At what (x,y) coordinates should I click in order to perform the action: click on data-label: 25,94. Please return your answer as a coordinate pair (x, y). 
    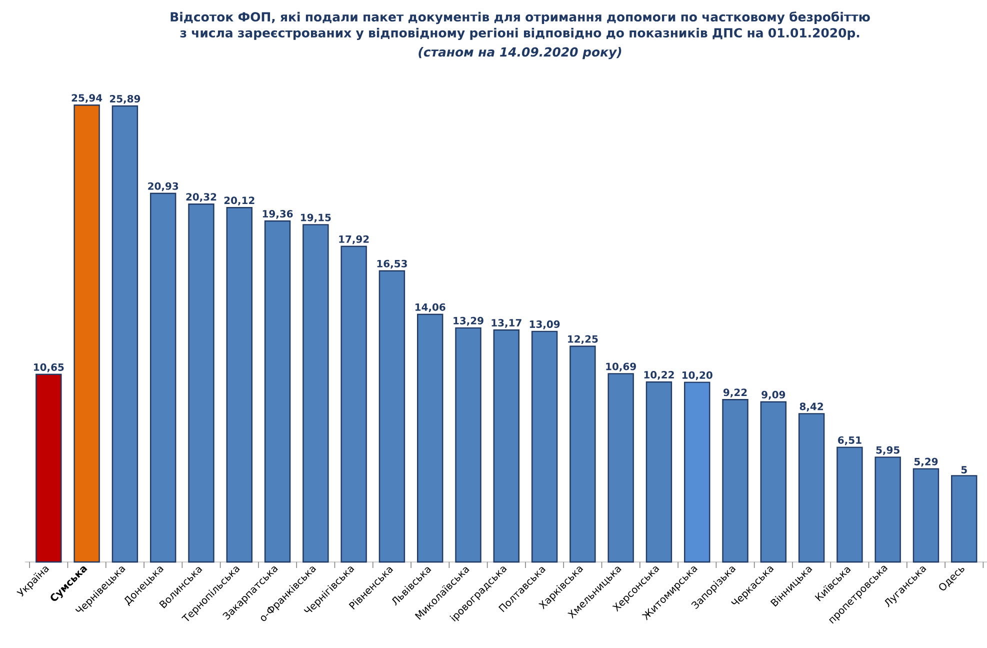
    Looking at the image, I should click on (87, 98).